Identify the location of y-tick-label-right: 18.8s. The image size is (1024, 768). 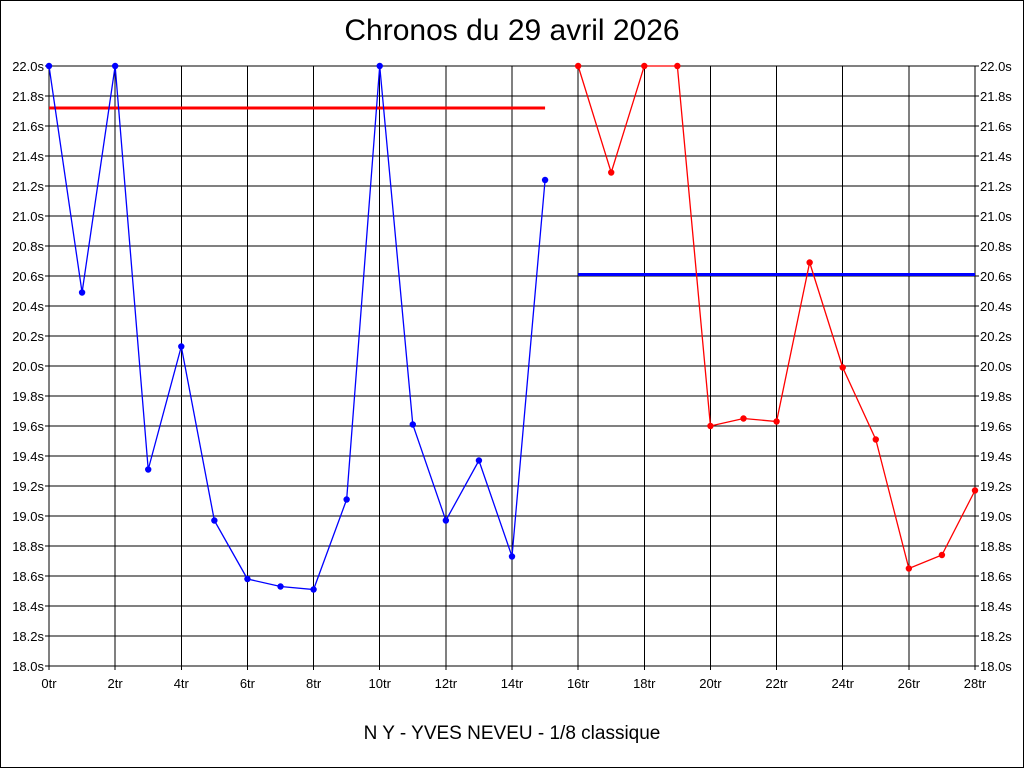
(996, 546).